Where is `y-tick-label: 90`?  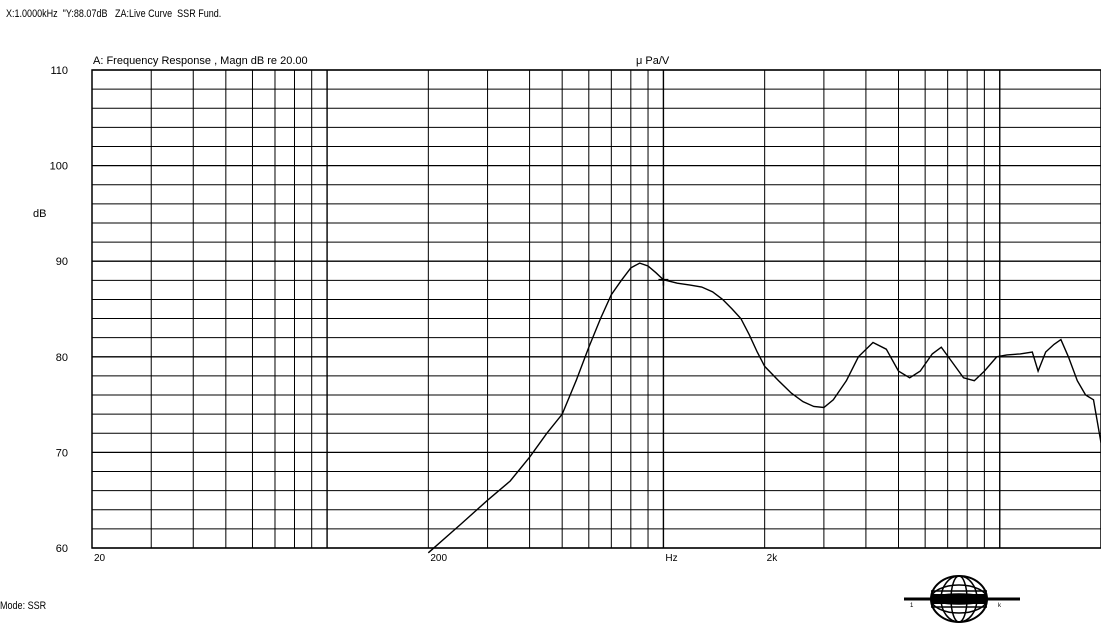 y-tick-label: 90 is located at coordinates (62, 262).